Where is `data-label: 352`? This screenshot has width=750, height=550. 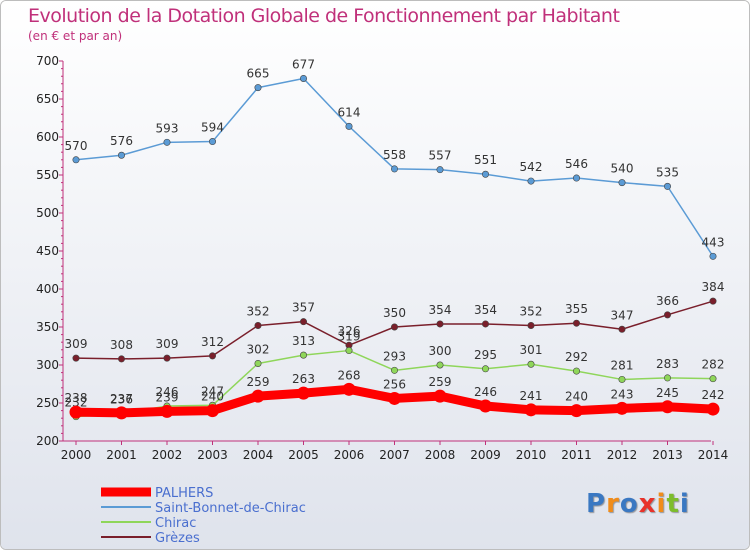 data-label: 352 is located at coordinates (531, 311).